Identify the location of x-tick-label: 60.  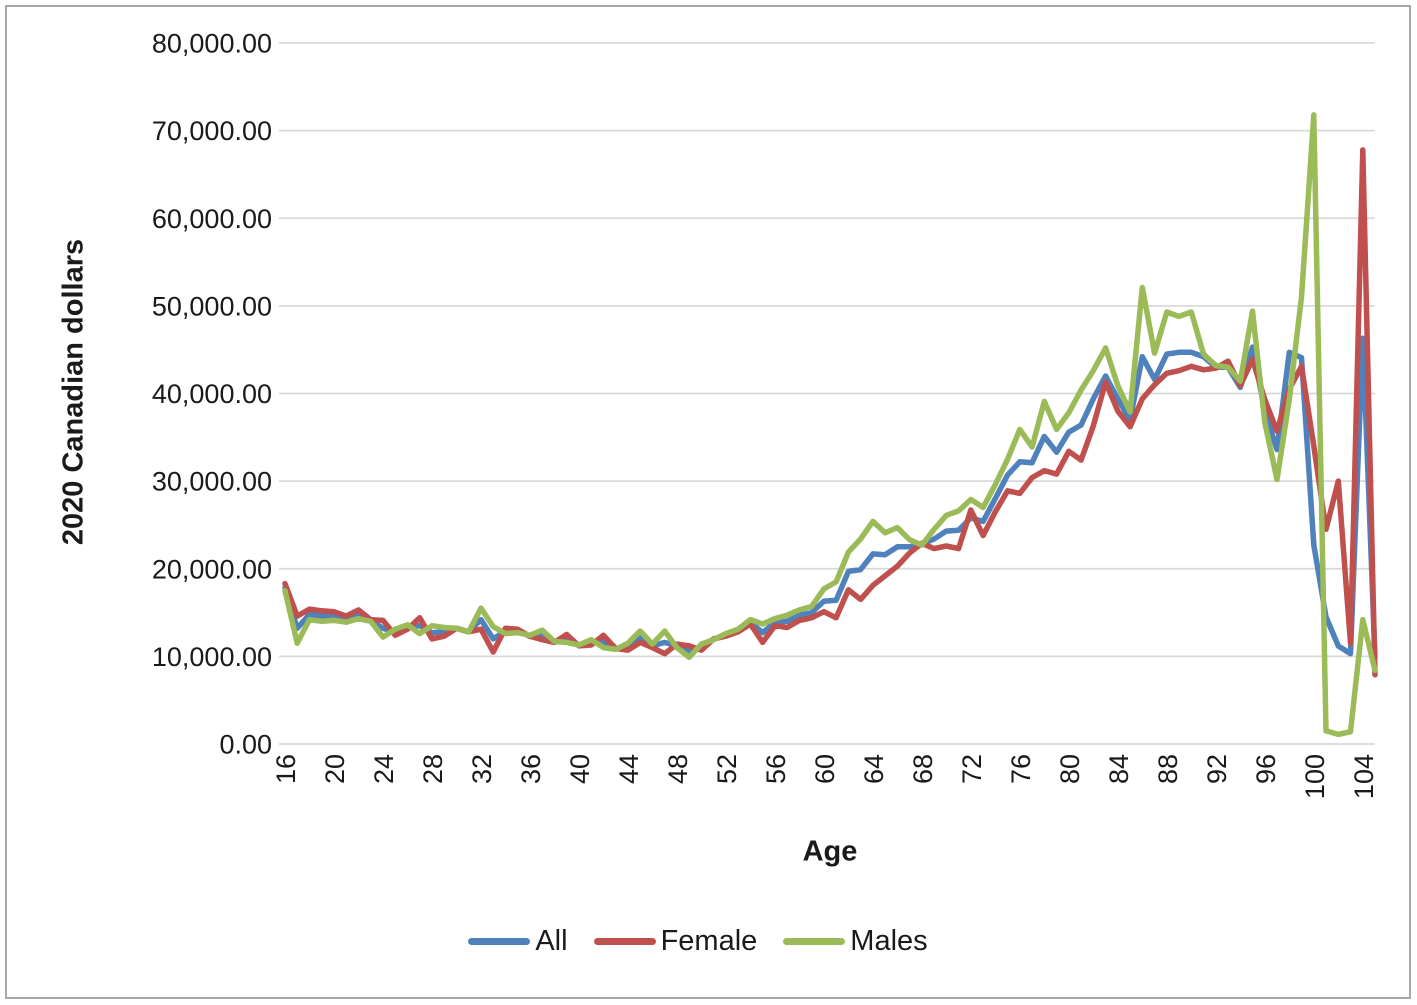
(825, 769).